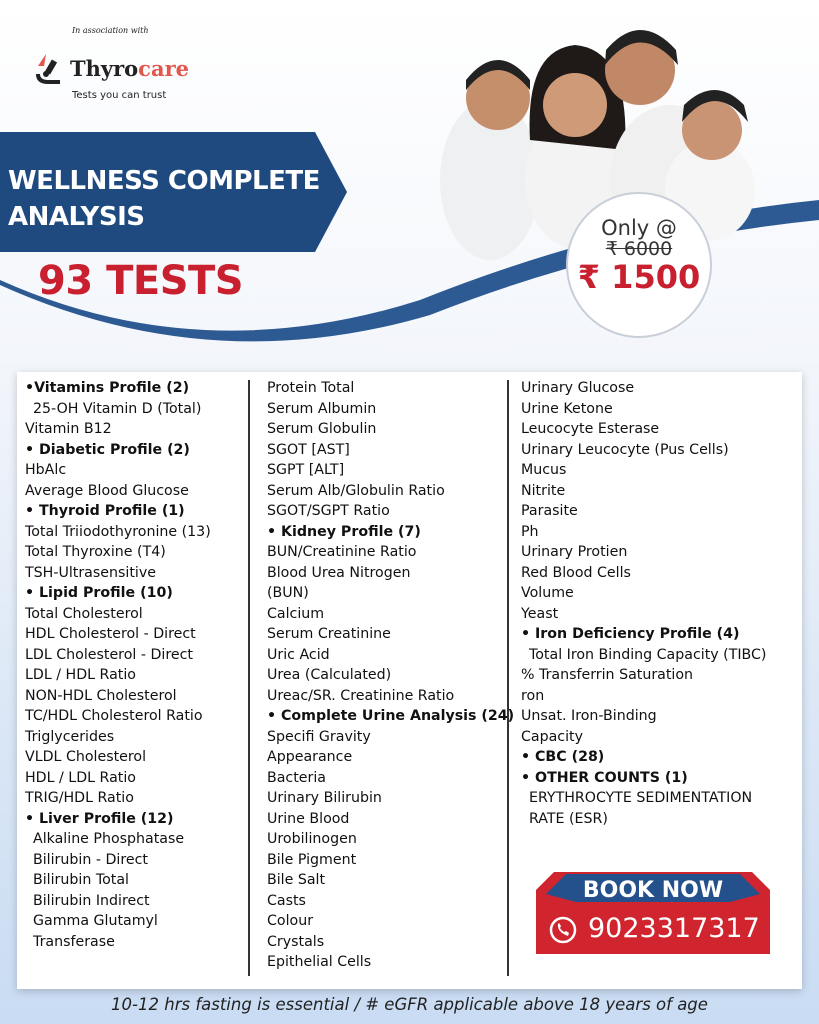 The width and height of the screenshot is (819, 1024). Describe the element at coordinates (81, 880) in the screenshot. I see `test-item: Bilirubin Total` at that location.